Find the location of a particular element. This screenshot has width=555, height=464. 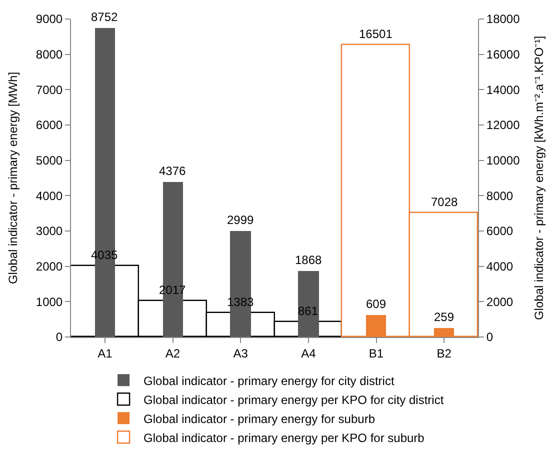

y2-tick-label: 12000 is located at coordinates (503, 125).